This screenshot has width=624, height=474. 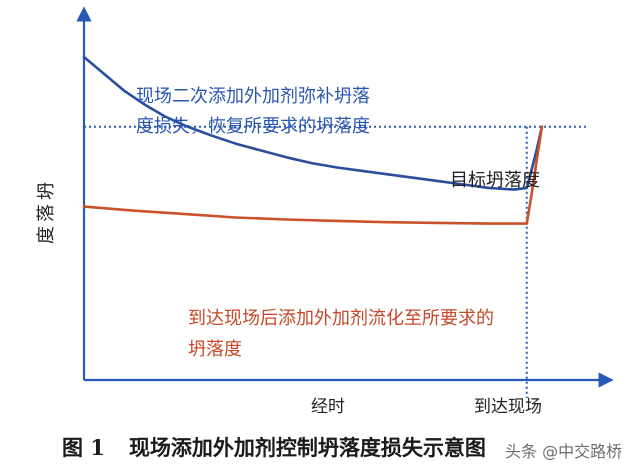 I want to click on blue-annotation-line-2: 度损失，恢复所要求的坍落度, so click(x=253, y=126).